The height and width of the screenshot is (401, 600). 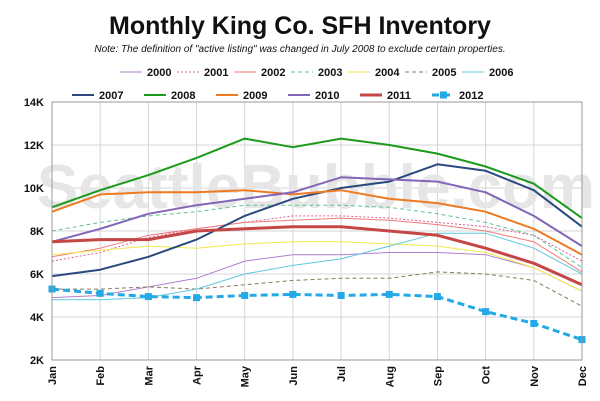 I want to click on y-tick-label: 10K, so click(x=34, y=189).